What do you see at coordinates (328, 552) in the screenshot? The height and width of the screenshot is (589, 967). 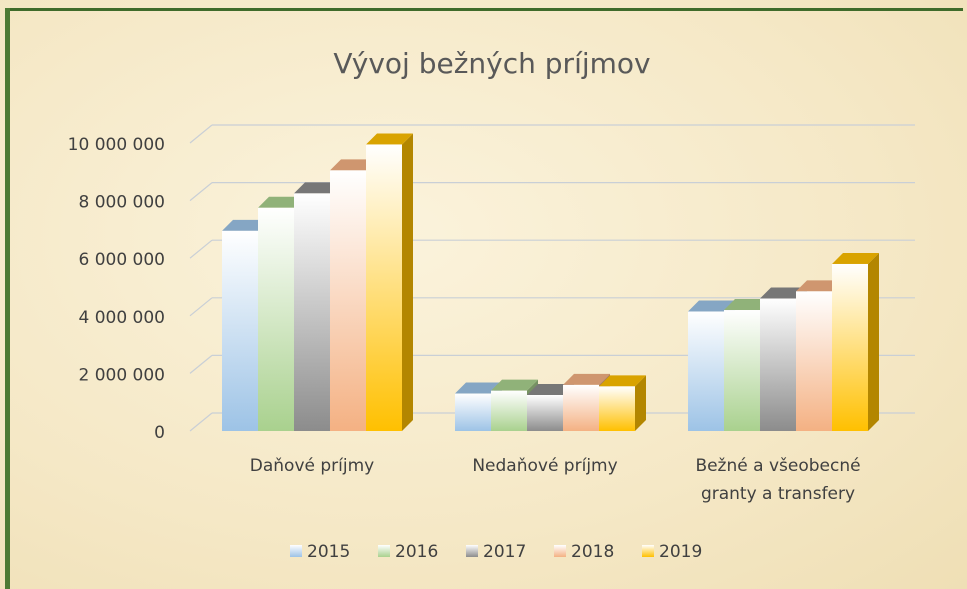 I see `legend-label: 2015` at bounding box center [328, 552].